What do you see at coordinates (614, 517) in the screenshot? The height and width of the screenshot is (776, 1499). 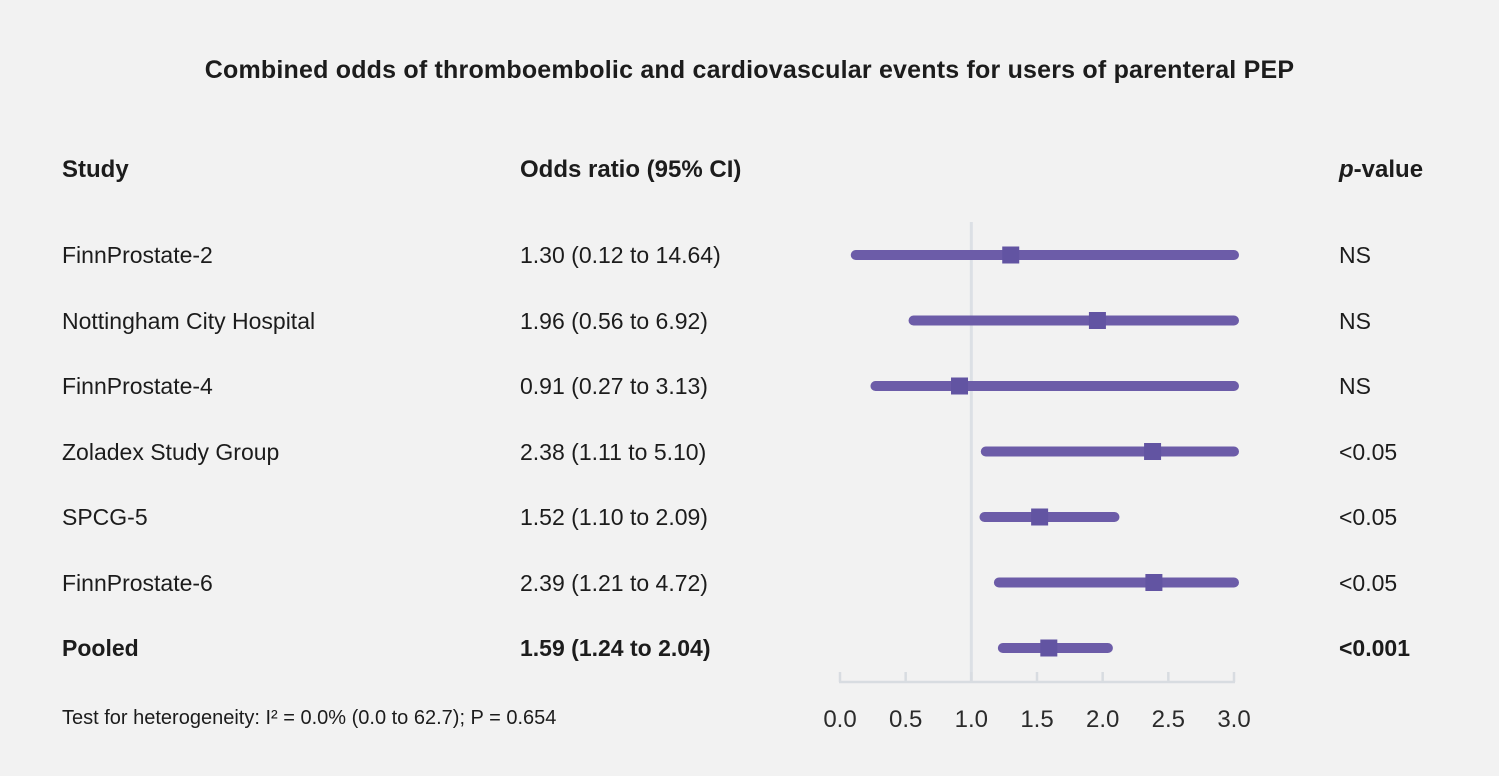 I see `odds-ratio-value: 1.52 (1.10 to 2.09)` at bounding box center [614, 517].